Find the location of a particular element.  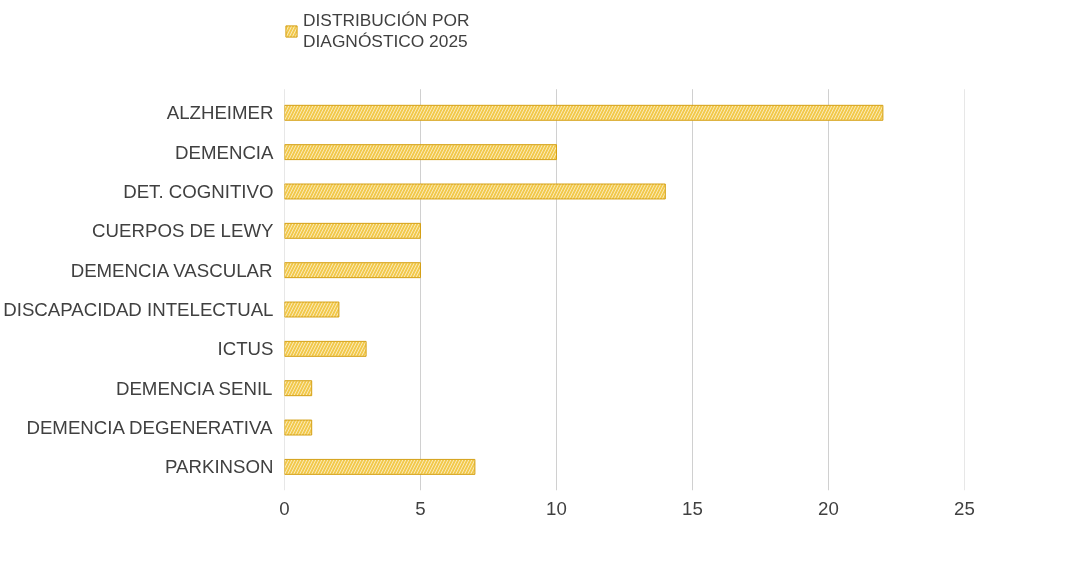

legend-label: DISTRIBUCIÓN POR DIAGNÓSTICO 2025 is located at coordinates (387, 31).